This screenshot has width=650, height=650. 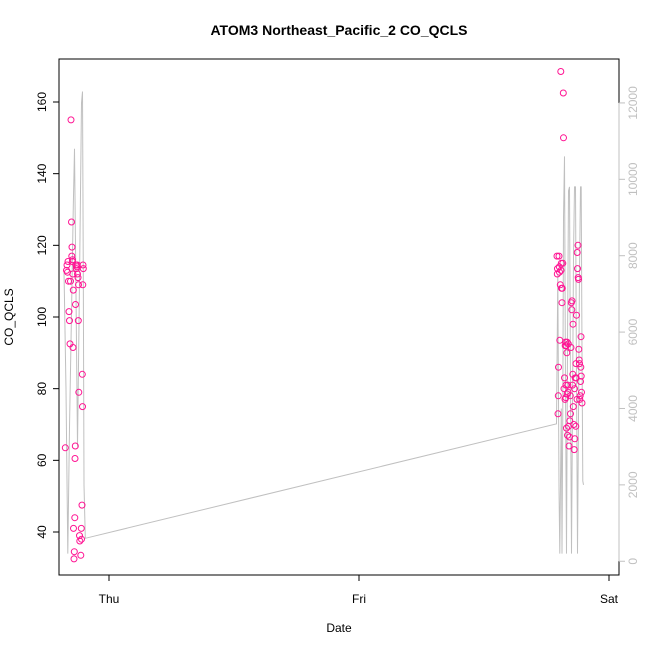 What do you see at coordinates (633, 255) in the screenshot?
I see `y2-tick-label: 8000` at bounding box center [633, 255].